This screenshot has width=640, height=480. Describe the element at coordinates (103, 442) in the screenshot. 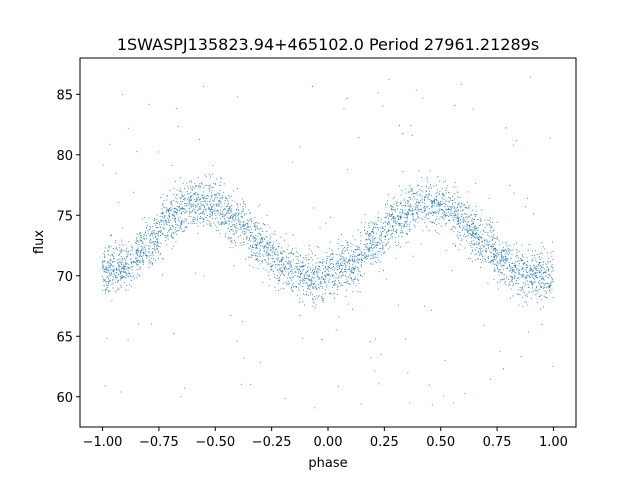

I see `x-tick-label: −1.00` at that location.